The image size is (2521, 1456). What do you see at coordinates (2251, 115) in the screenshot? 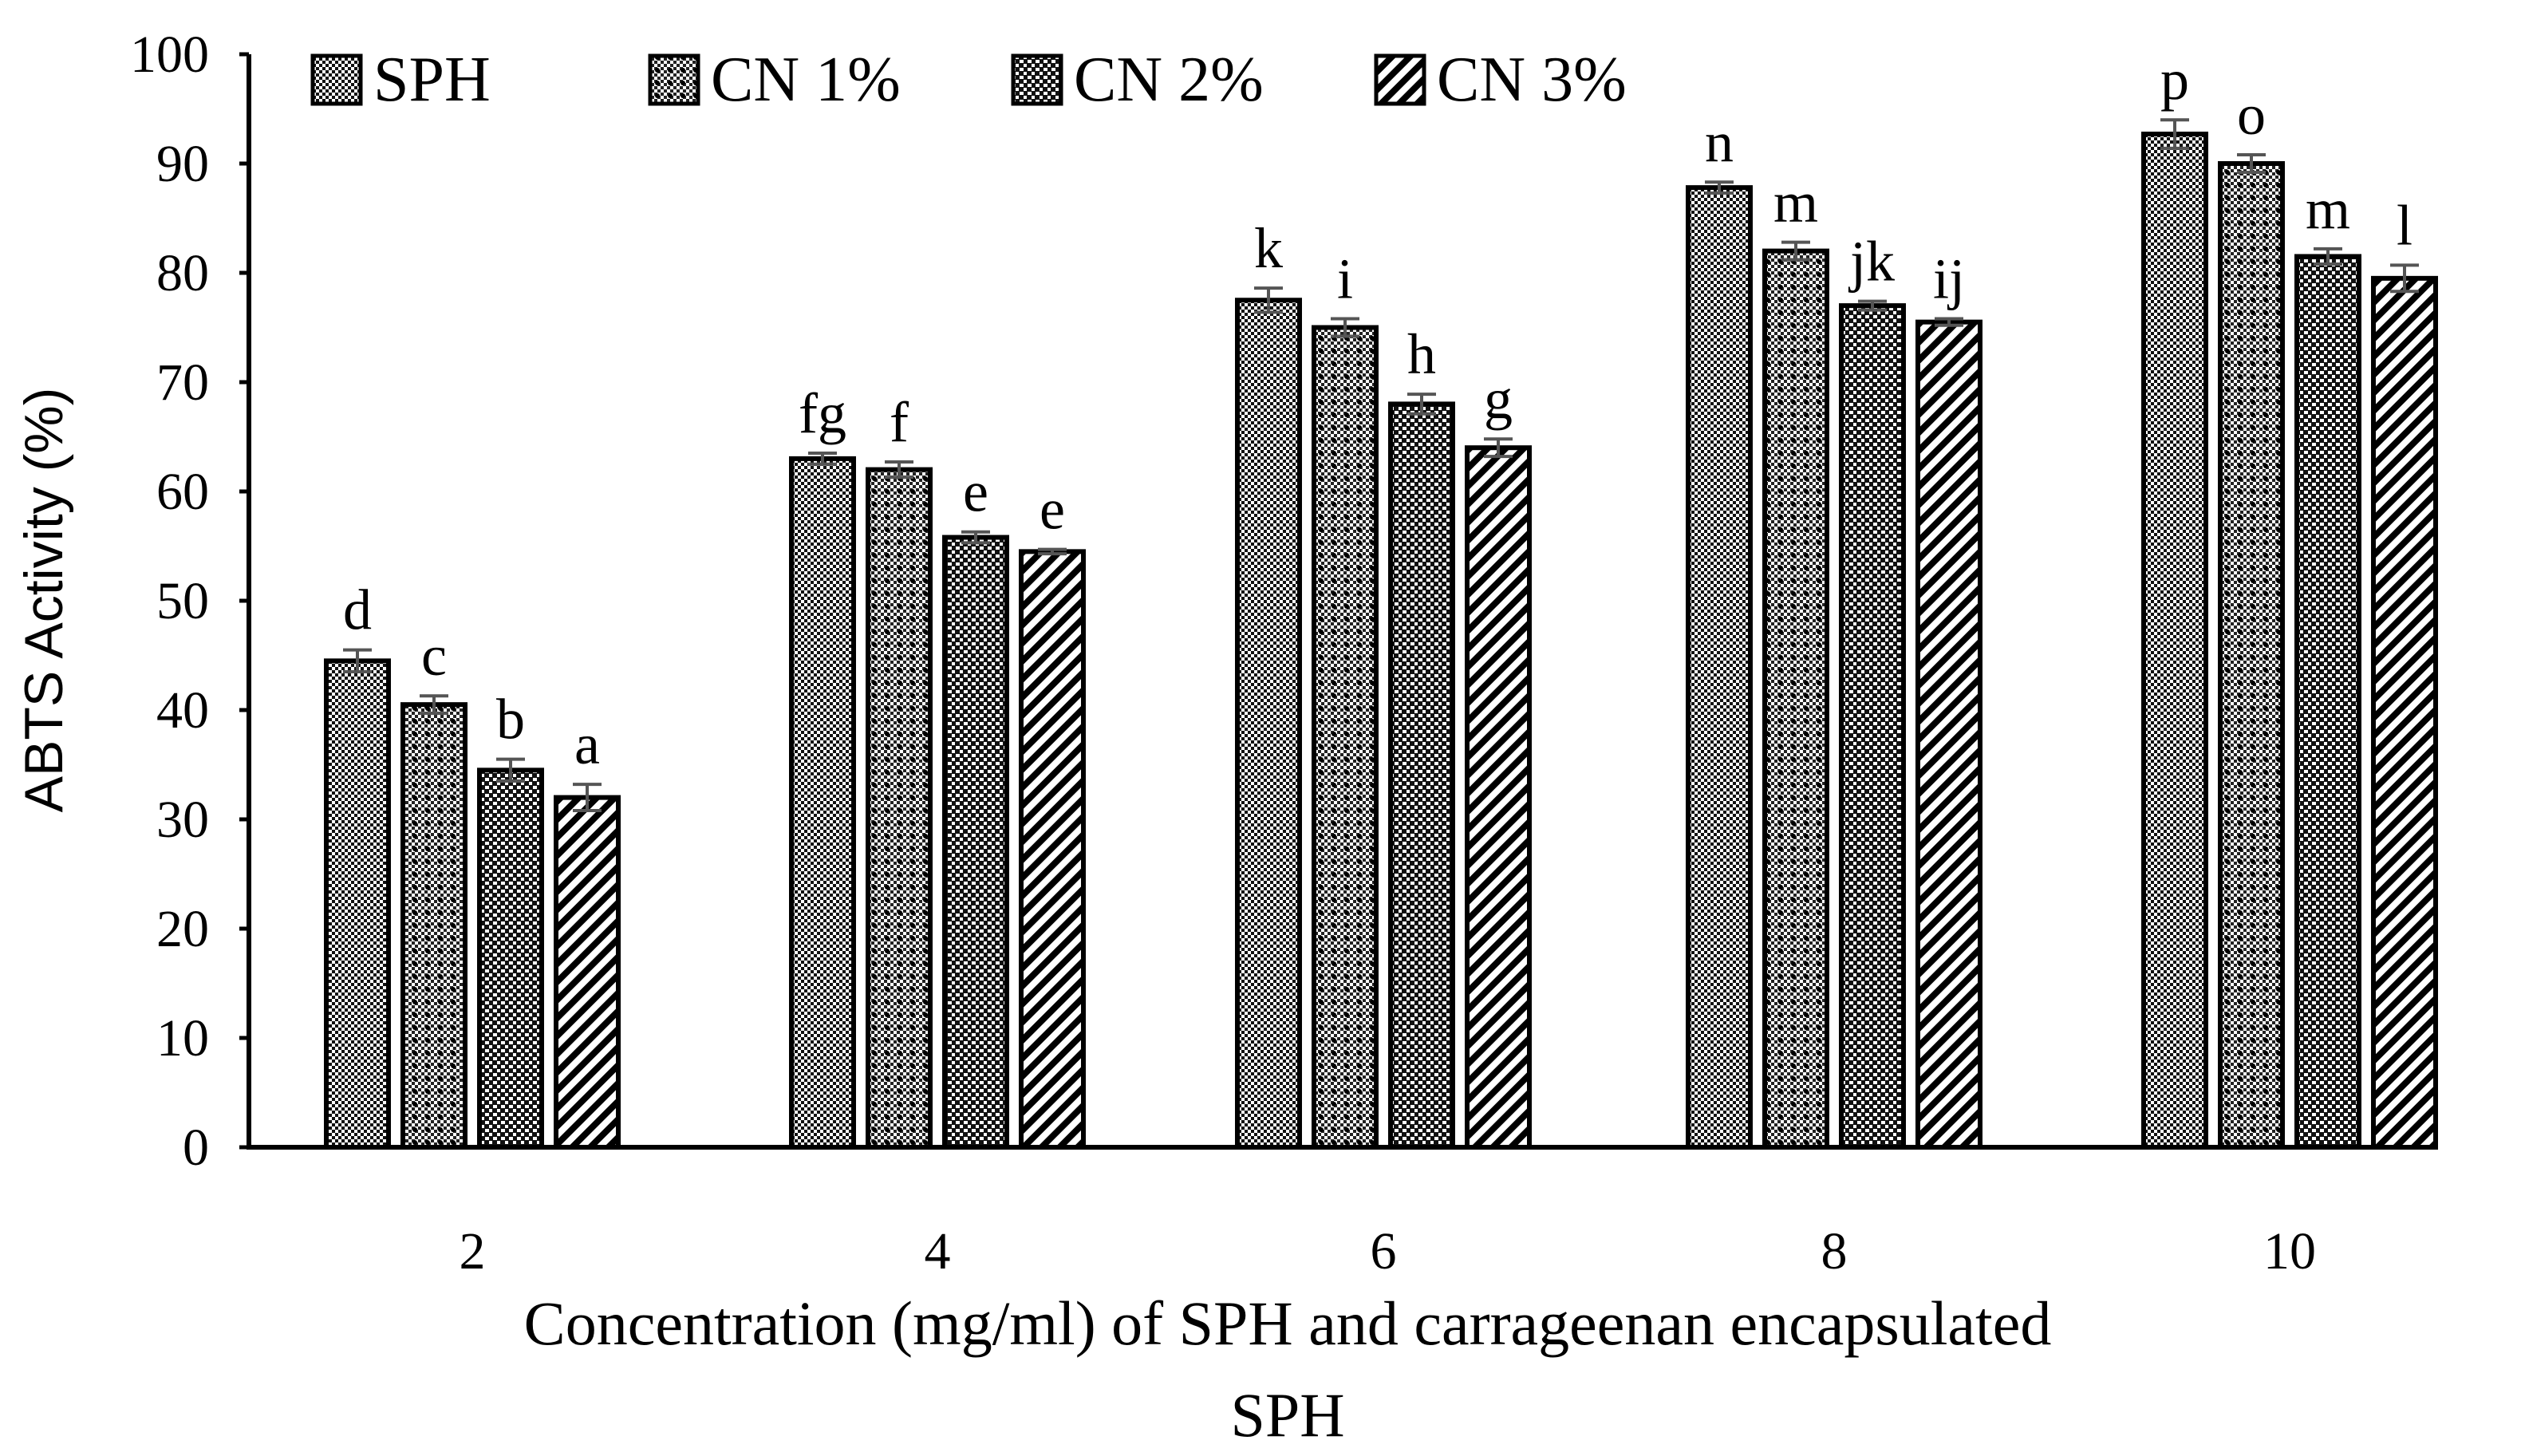
I see `significance-letter-cn-1-10: o` at bounding box center [2251, 115].